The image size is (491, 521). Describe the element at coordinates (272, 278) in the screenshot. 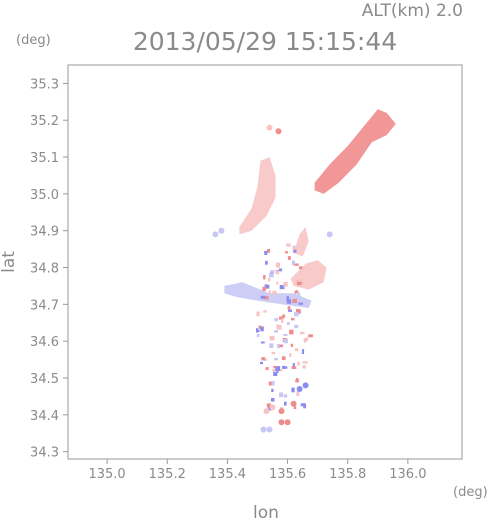

I see `scatter-points` at that location.